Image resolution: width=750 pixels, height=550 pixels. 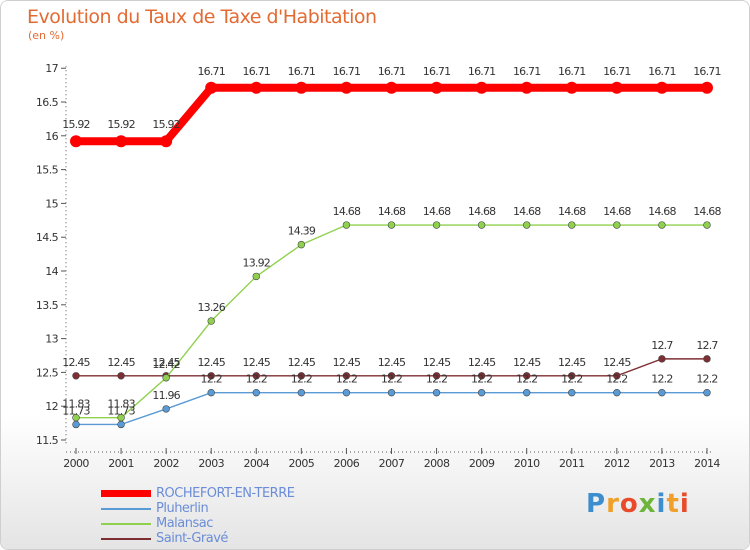 I want to click on legend-swatch-pluherlin, so click(x=126, y=509).